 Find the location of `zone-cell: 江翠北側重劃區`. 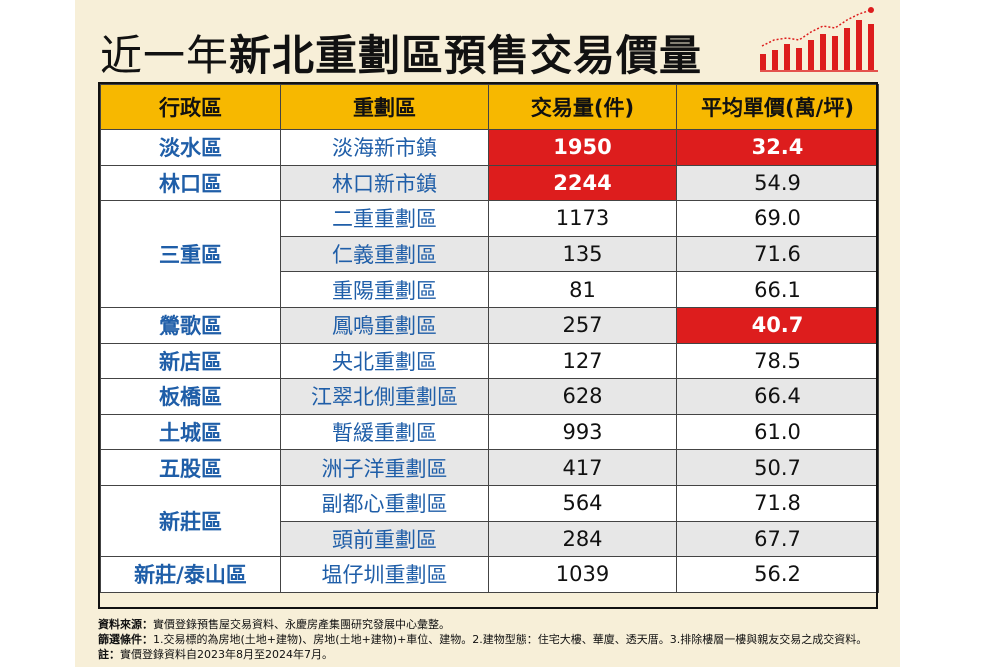

zone-cell: 江翠北側重劃區 is located at coordinates (384, 396).